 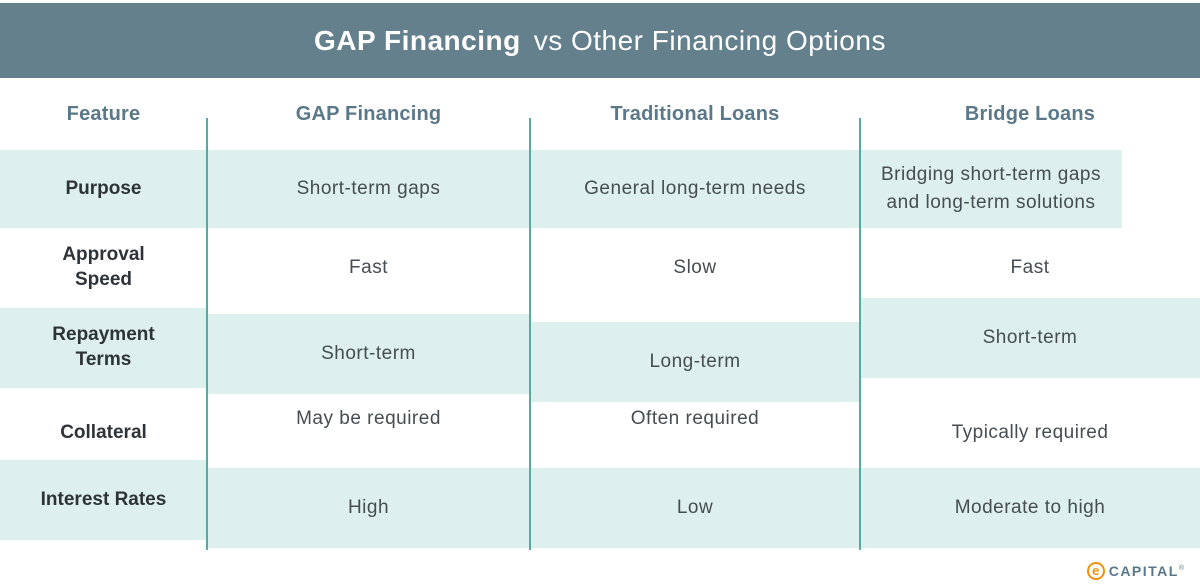 What do you see at coordinates (103, 500) in the screenshot?
I see `row-interest-rates-label: Interest Rates` at bounding box center [103, 500].